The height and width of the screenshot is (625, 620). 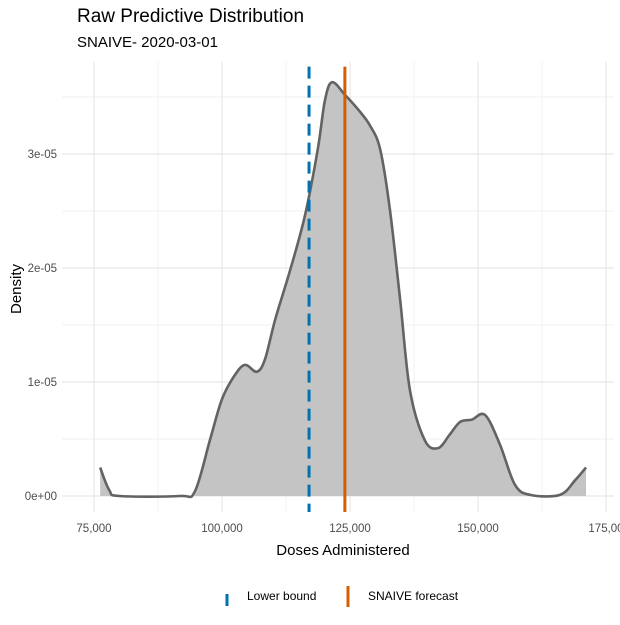 What do you see at coordinates (478, 529) in the screenshot?
I see `x-tick-label: 150,000` at bounding box center [478, 529].